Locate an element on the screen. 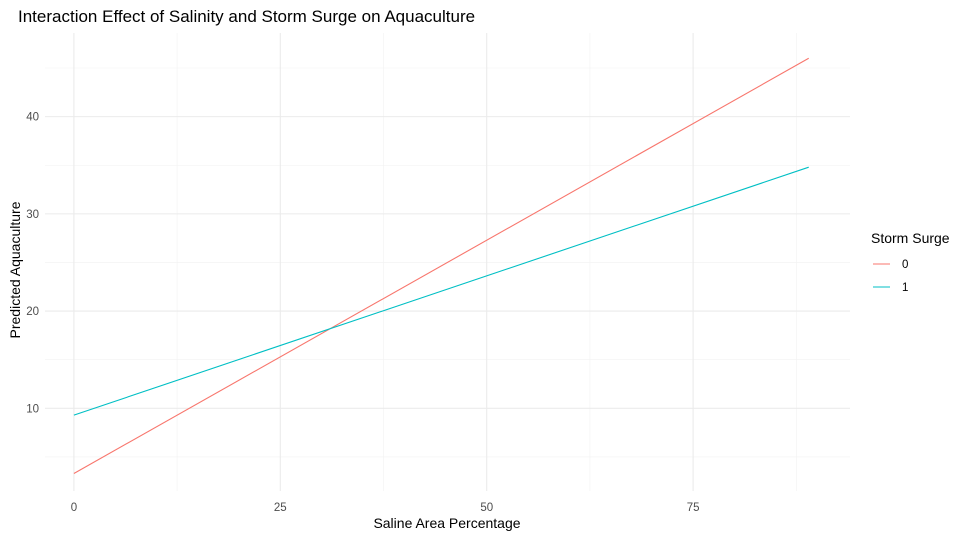 This screenshot has width=969, height=538. legend: Storm Surge 01 is located at coordinates (910, 262).